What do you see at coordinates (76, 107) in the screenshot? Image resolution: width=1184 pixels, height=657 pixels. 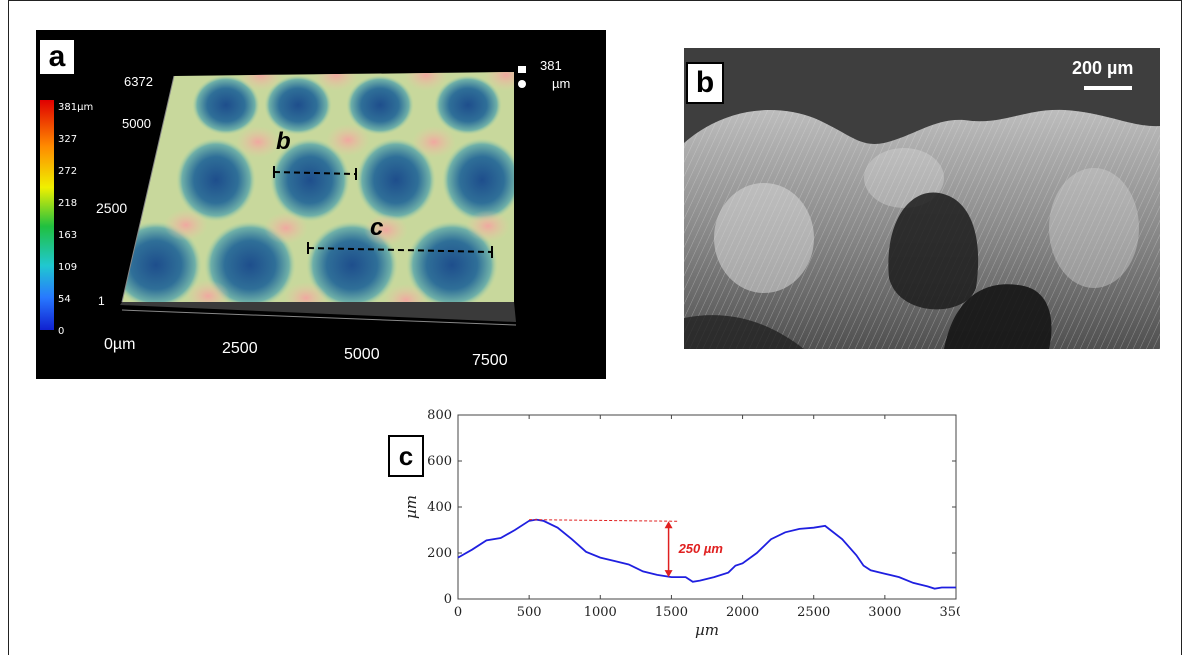 I see `colorbar-label: 381µm` at bounding box center [76, 107].